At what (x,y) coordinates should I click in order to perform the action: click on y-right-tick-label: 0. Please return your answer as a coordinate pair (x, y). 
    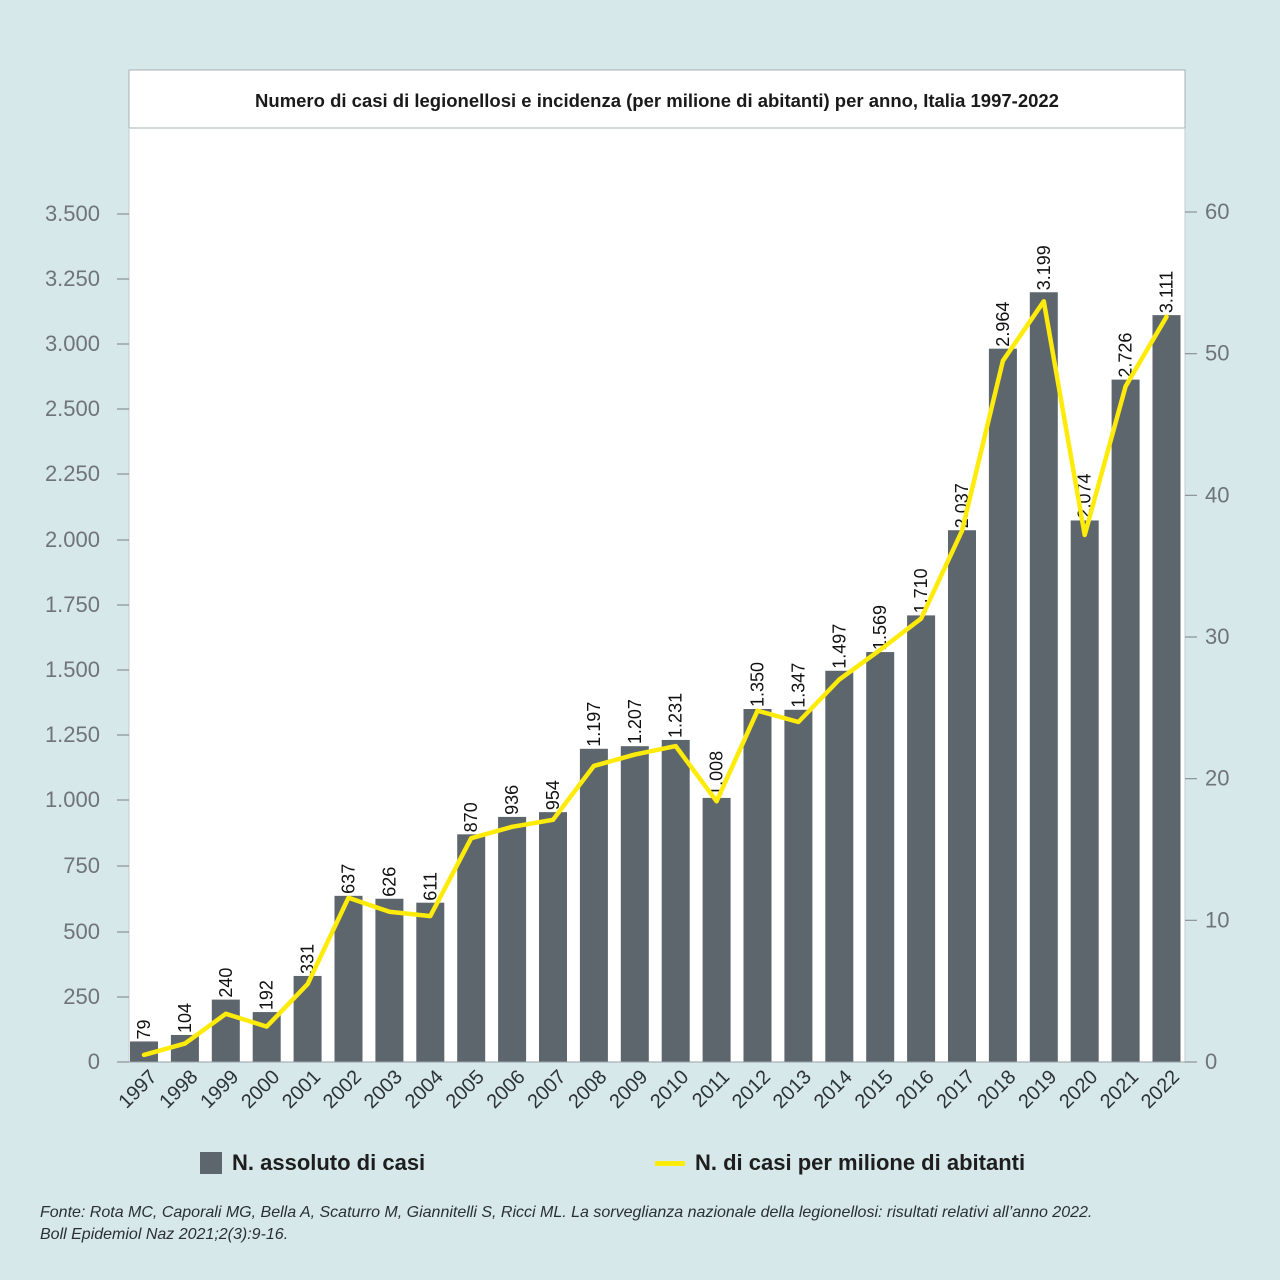
    Looking at the image, I should click on (1211, 1061).